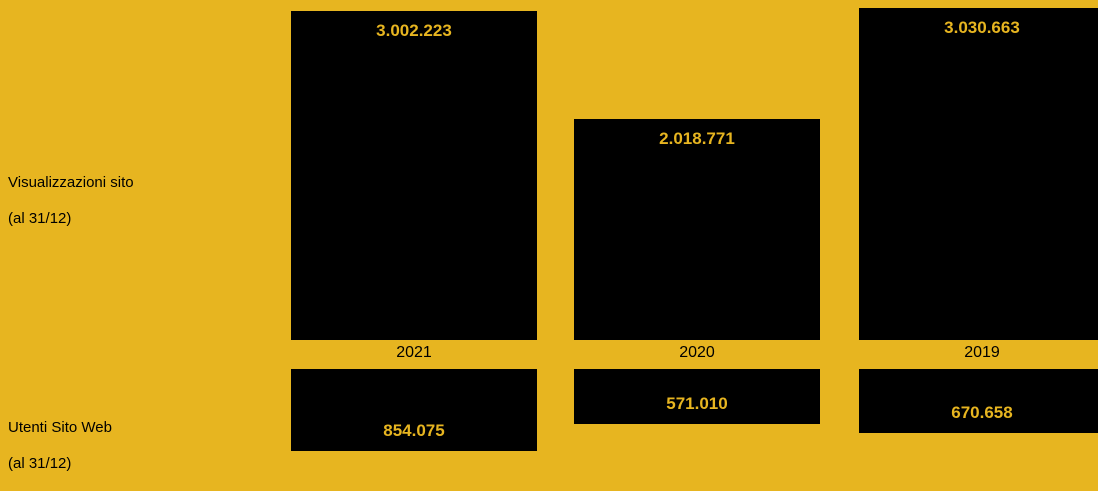 The height and width of the screenshot is (491, 1098). Describe the element at coordinates (697, 352) in the screenshot. I see `category-label-2020: 2020` at that location.